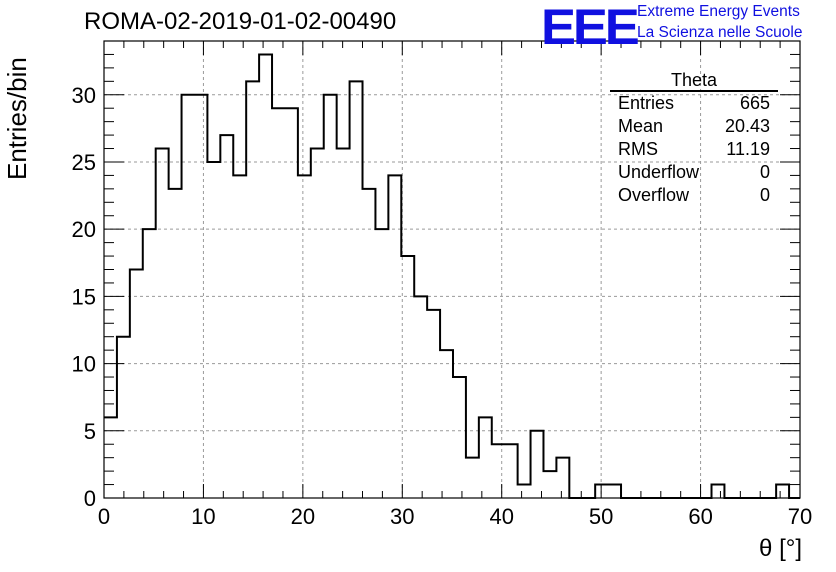 This screenshot has width=836, height=572. I want to click on x-tick-label: 0, so click(104, 516).